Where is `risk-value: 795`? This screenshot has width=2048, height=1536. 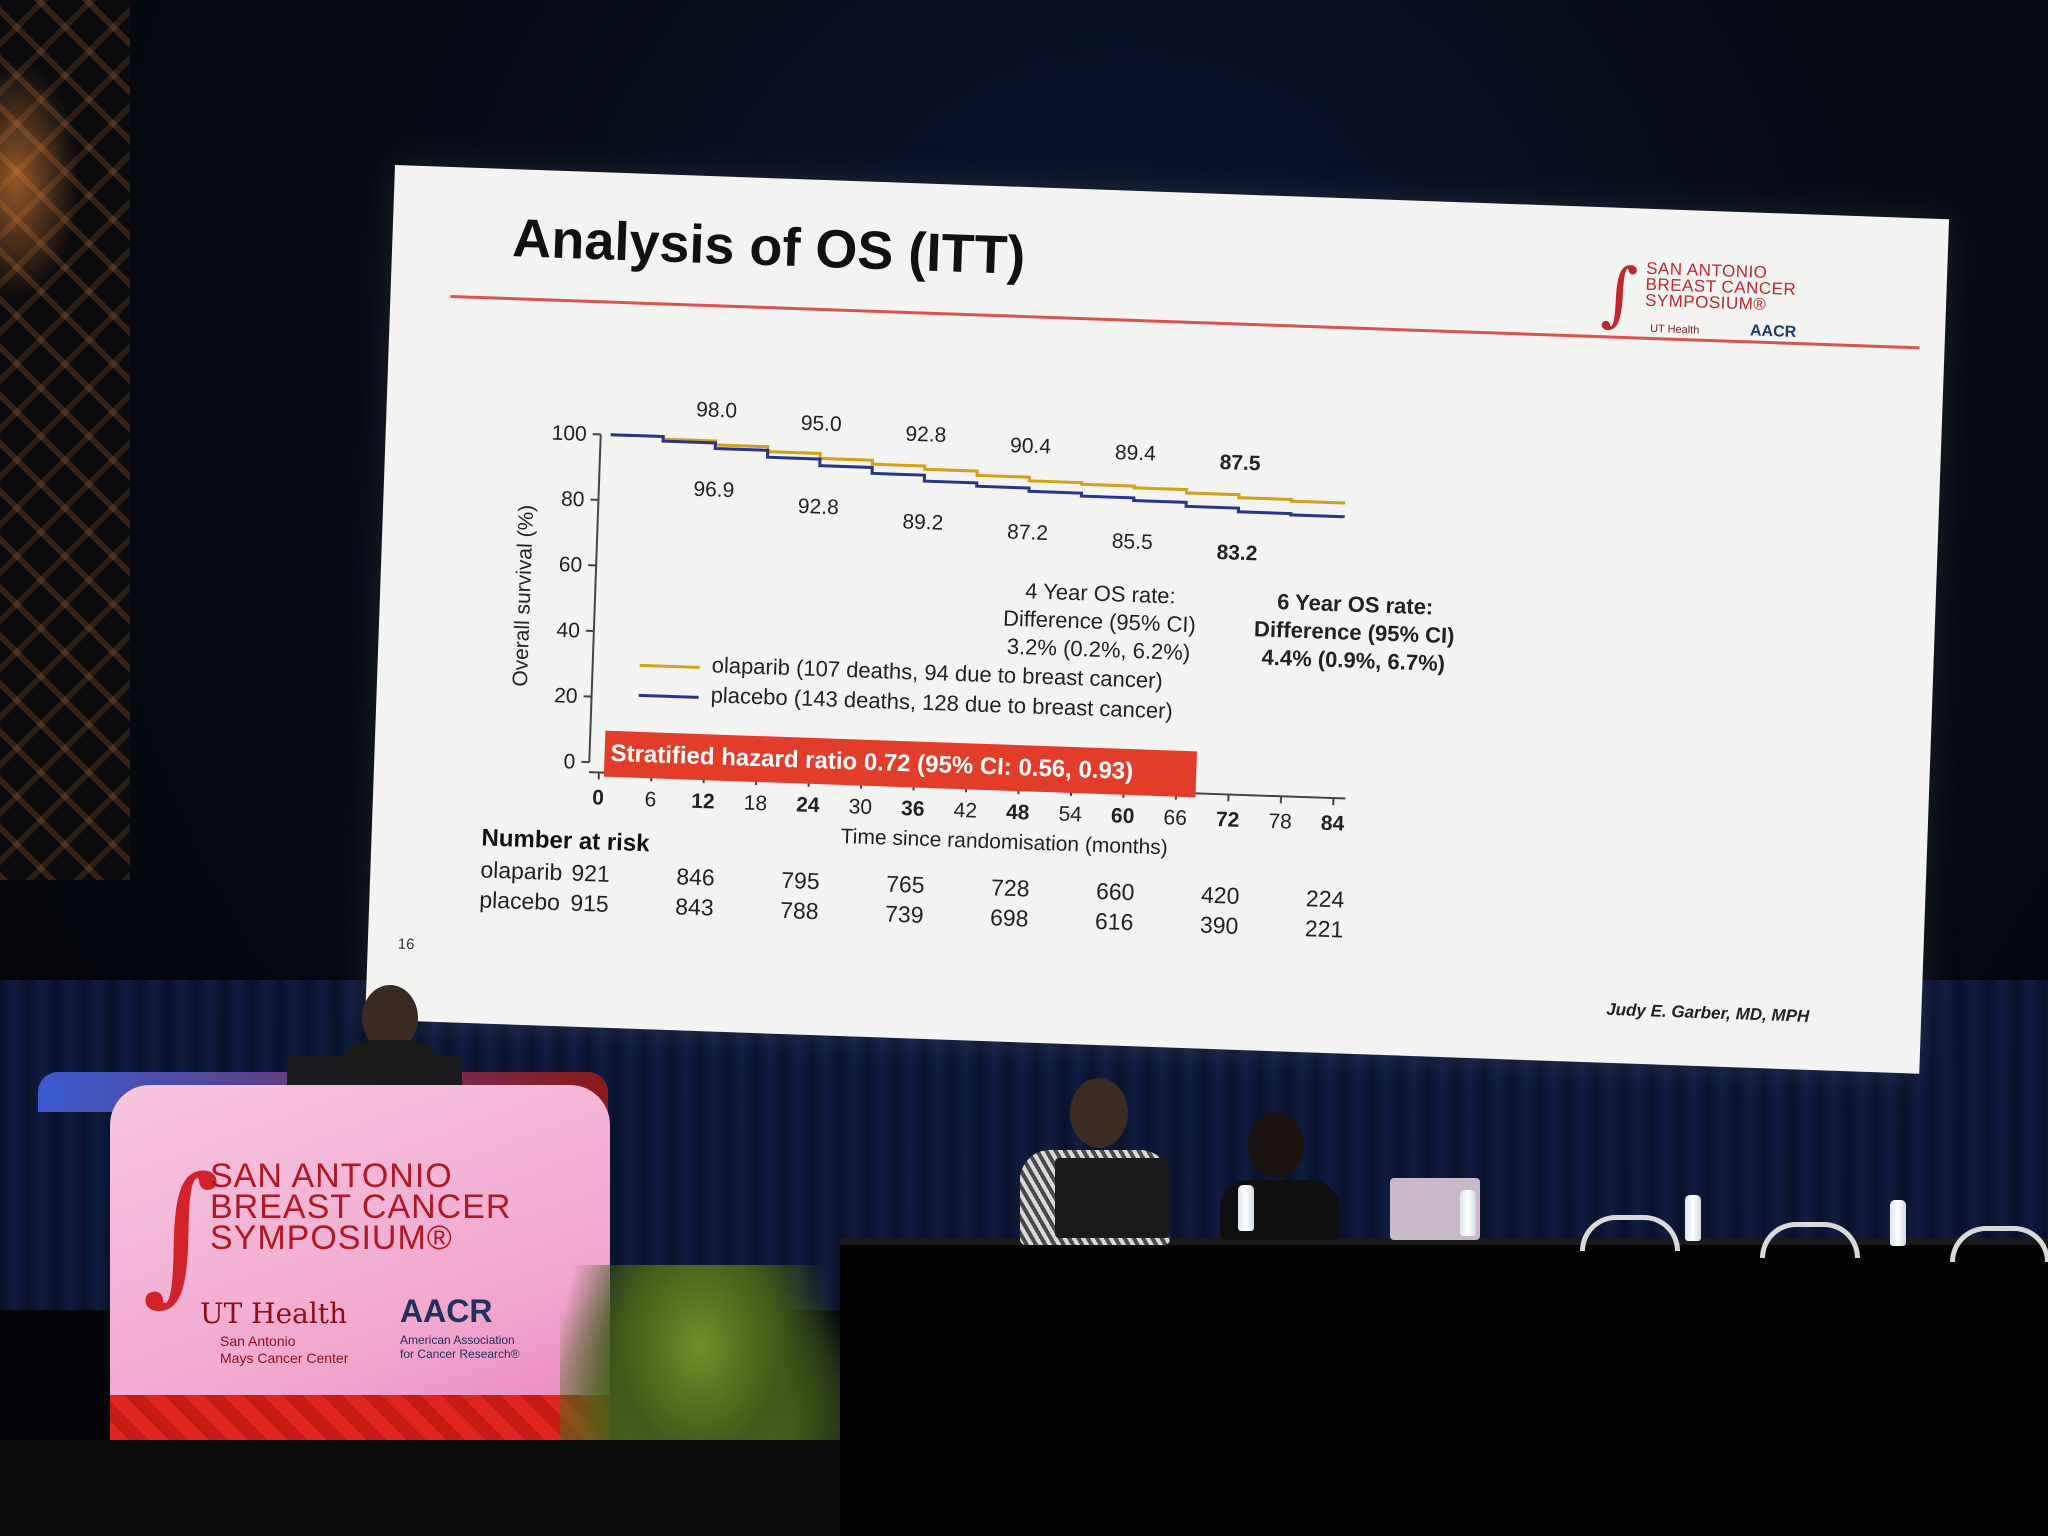
risk-value: 795 is located at coordinates (800, 880).